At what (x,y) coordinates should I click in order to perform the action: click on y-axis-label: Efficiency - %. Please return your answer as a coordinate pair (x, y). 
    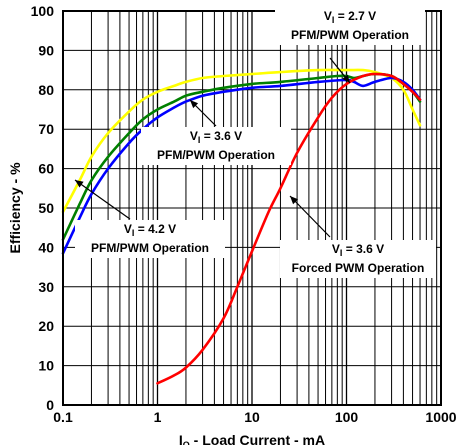
    Looking at the image, I should click on (15, 208).